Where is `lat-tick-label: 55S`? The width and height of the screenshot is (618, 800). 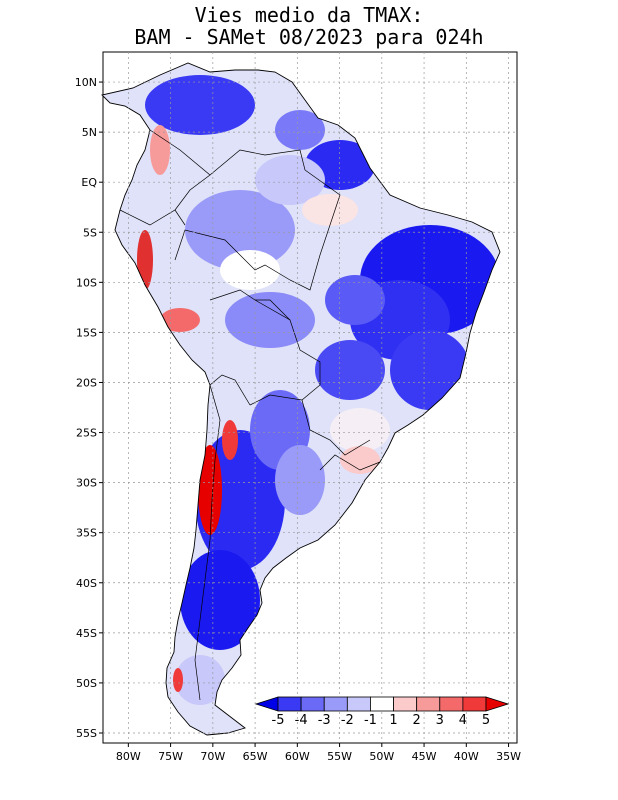
lat-tick-label: 55S is located at coordinates (86, 733).